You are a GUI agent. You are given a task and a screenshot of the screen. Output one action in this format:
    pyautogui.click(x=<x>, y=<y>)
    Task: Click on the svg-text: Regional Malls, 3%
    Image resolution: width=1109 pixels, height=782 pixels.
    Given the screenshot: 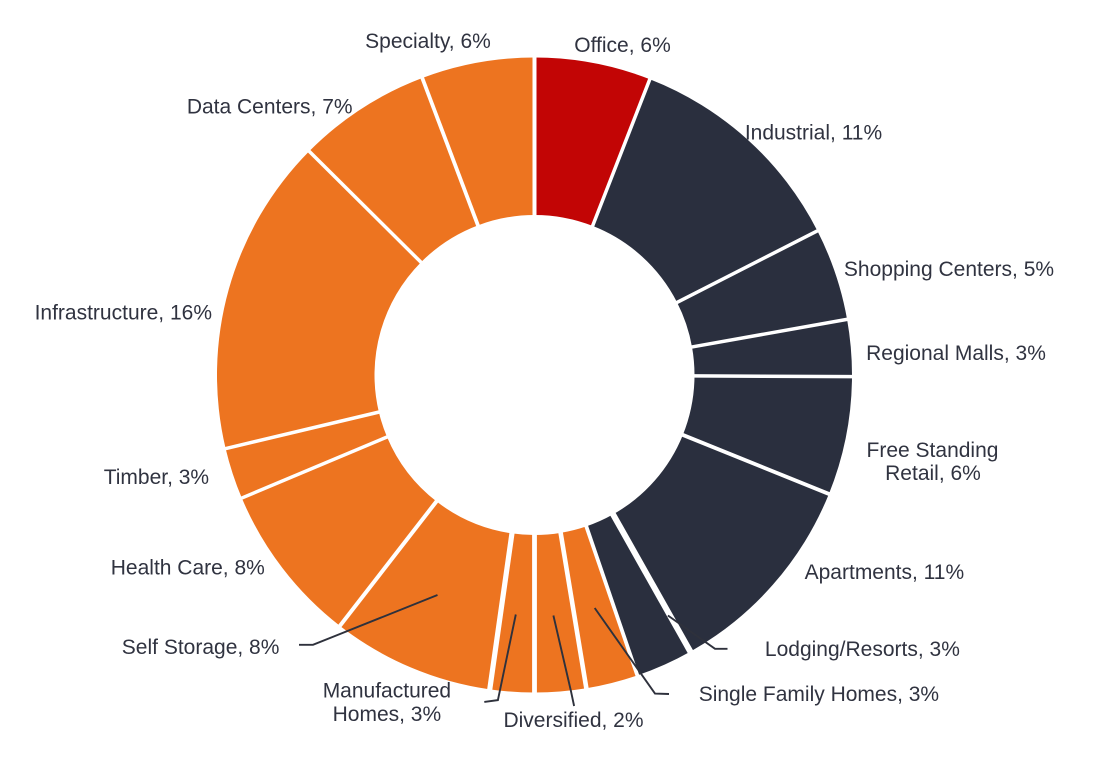 What is the action you would take?
    pyautogui.click(x=956, y=353)
    